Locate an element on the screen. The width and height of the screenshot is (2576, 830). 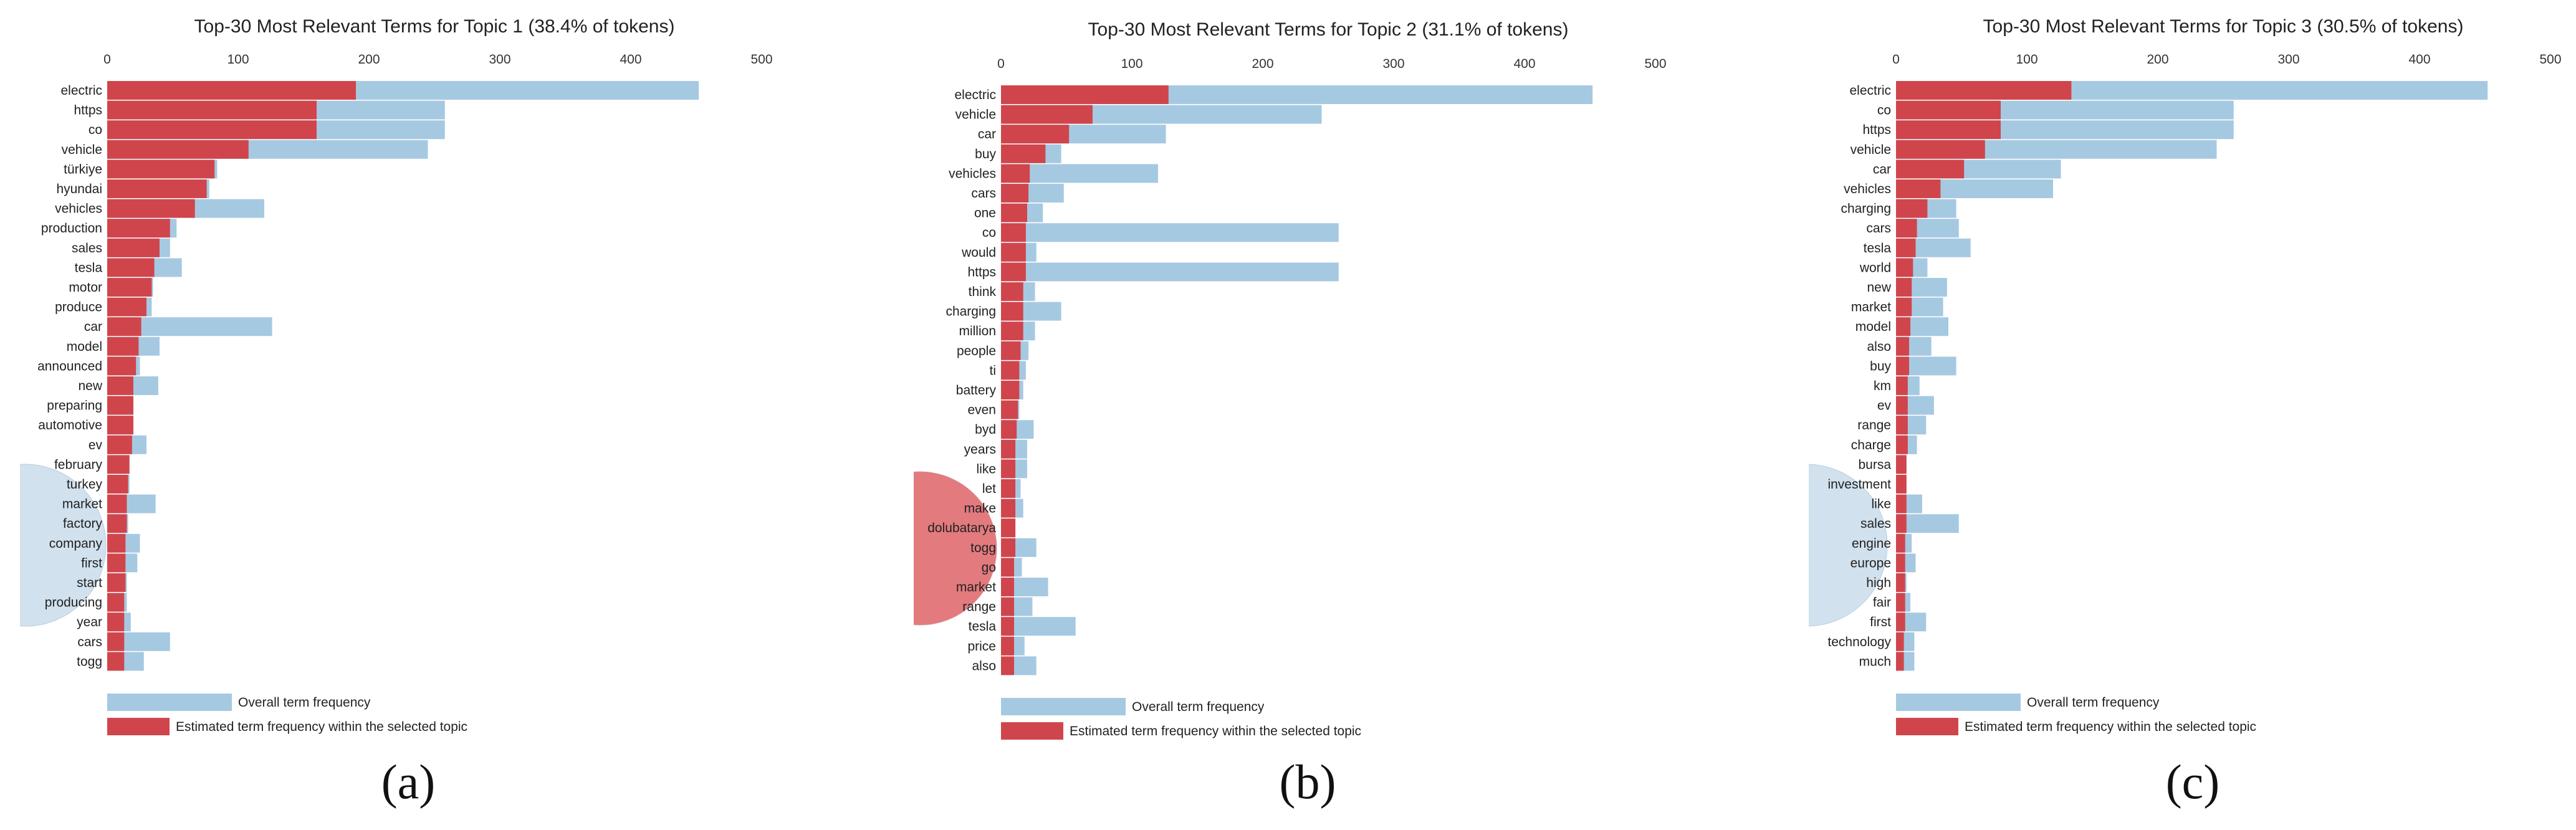
term-label: first is located at coordinates (1880, 622).